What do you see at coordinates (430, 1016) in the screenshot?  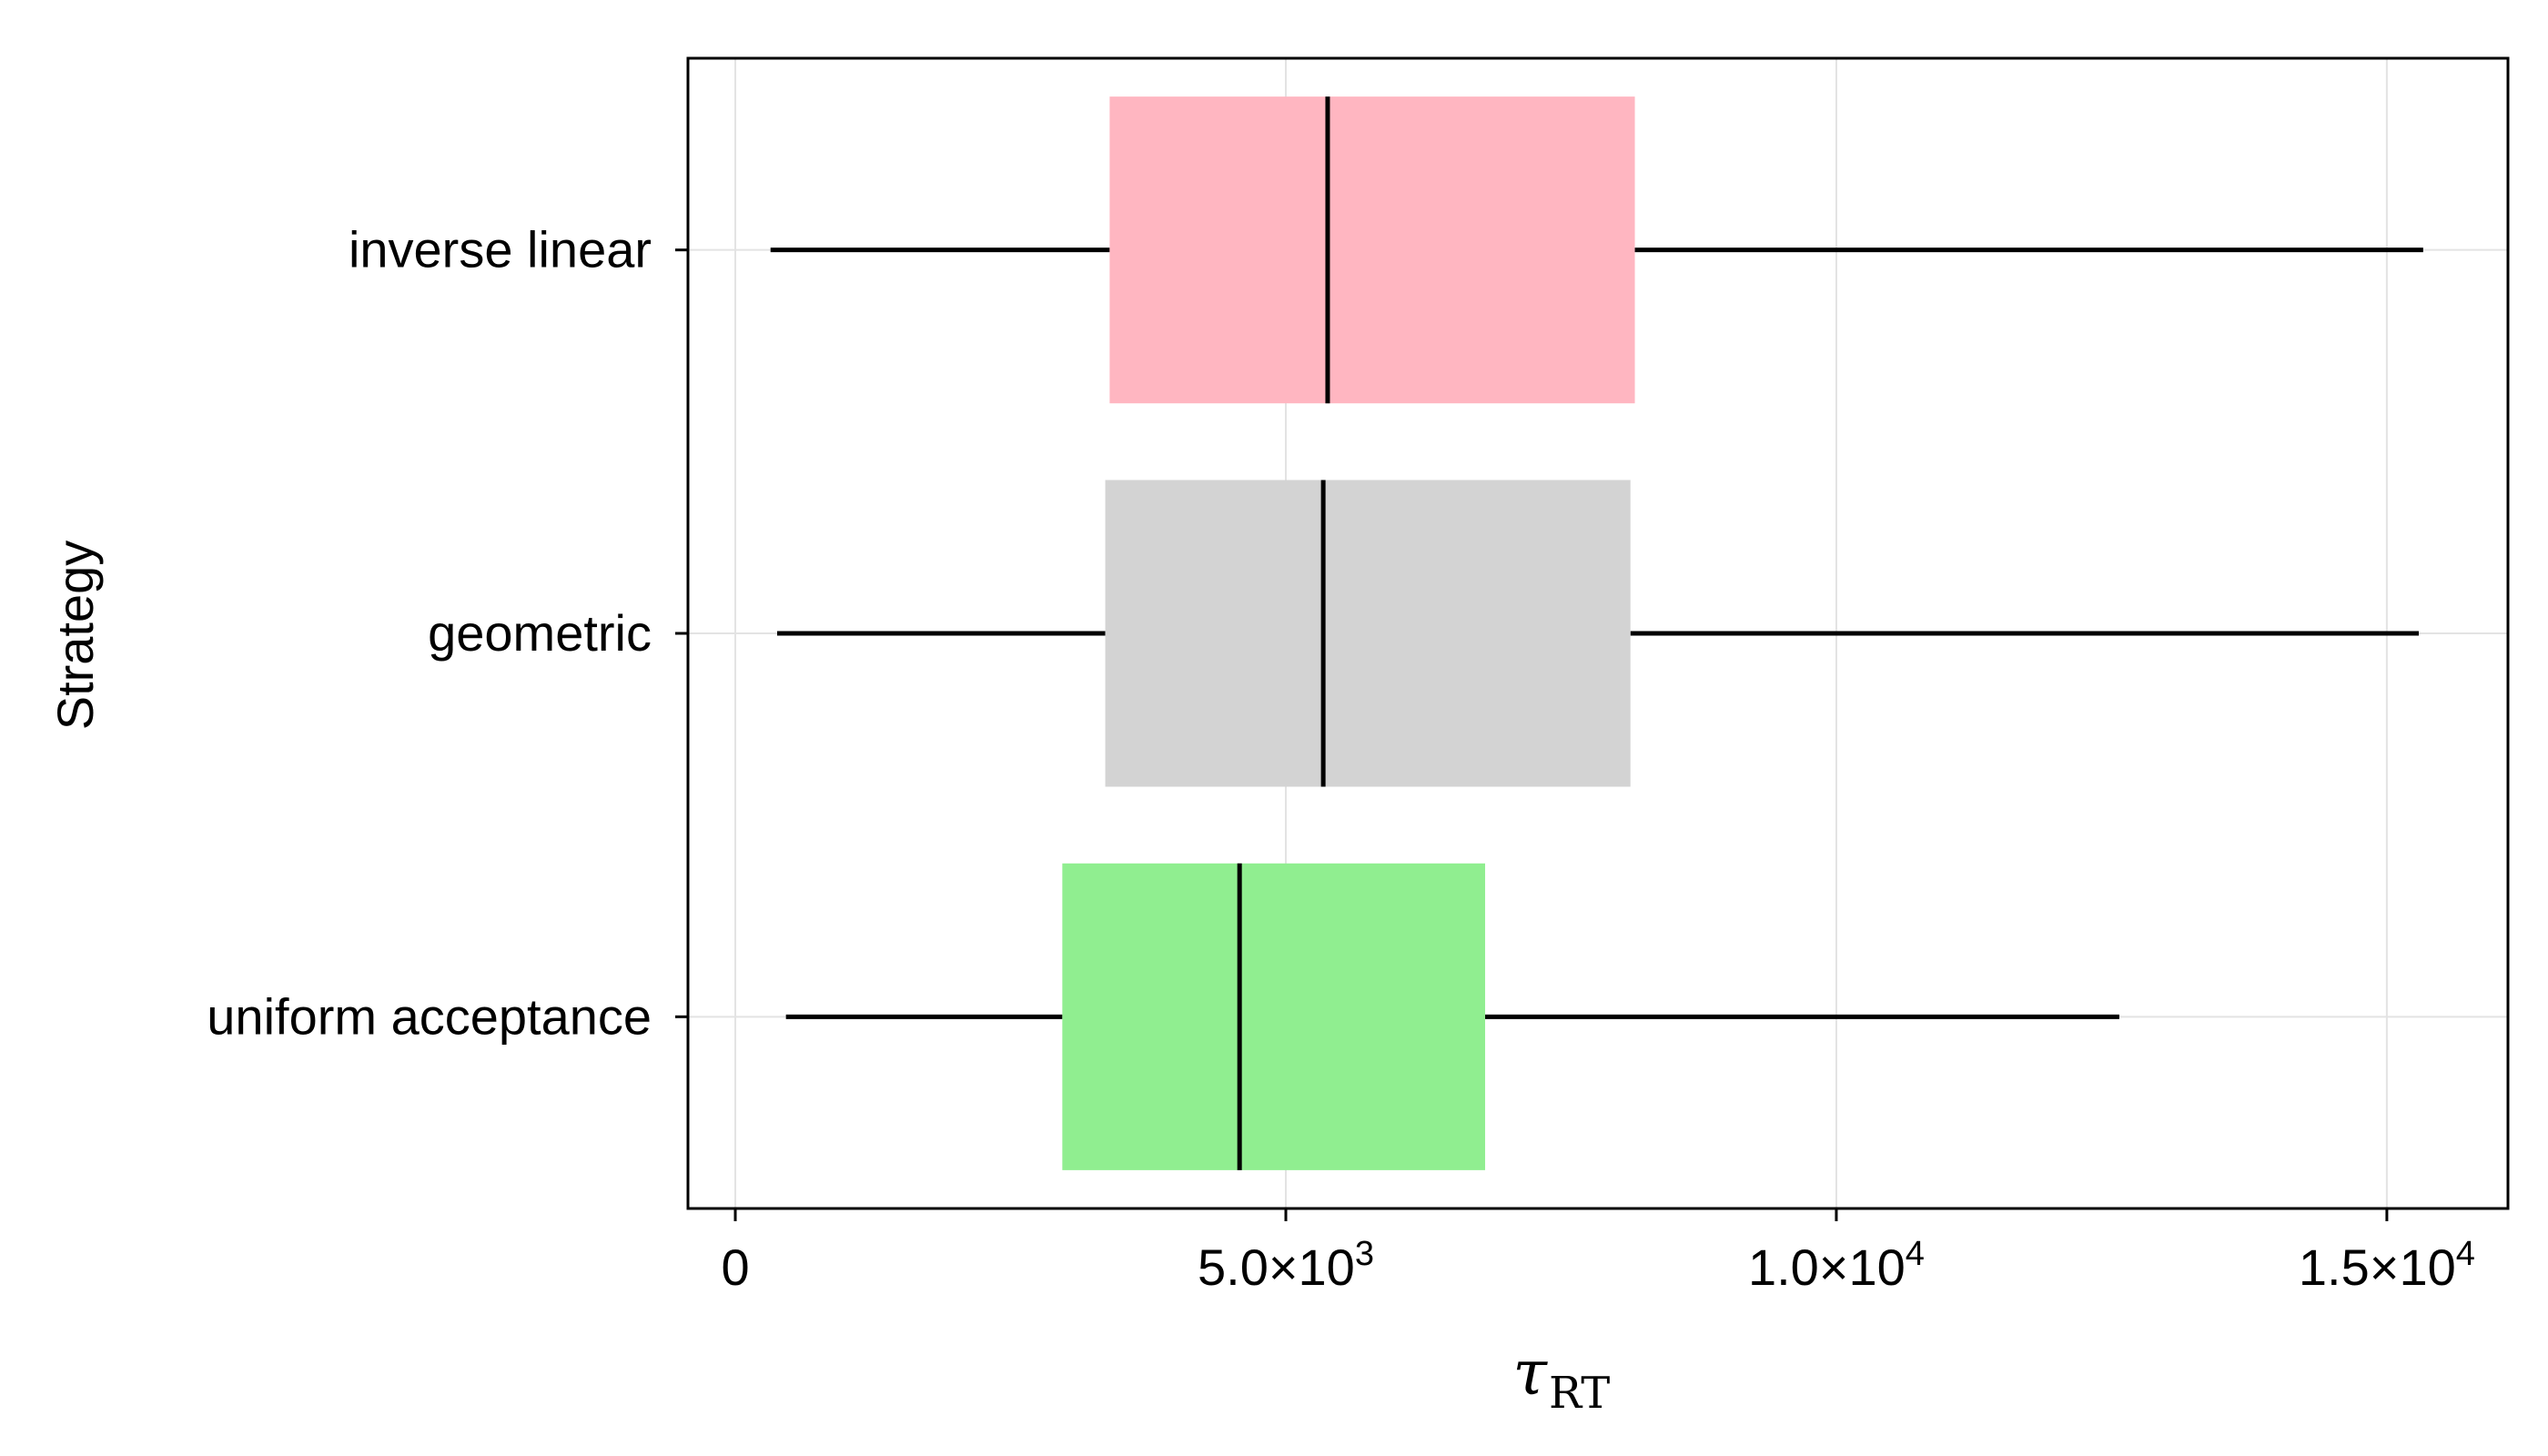 I see `y-tick-label: uniform acceptance` at bounding box center [430, 1016].